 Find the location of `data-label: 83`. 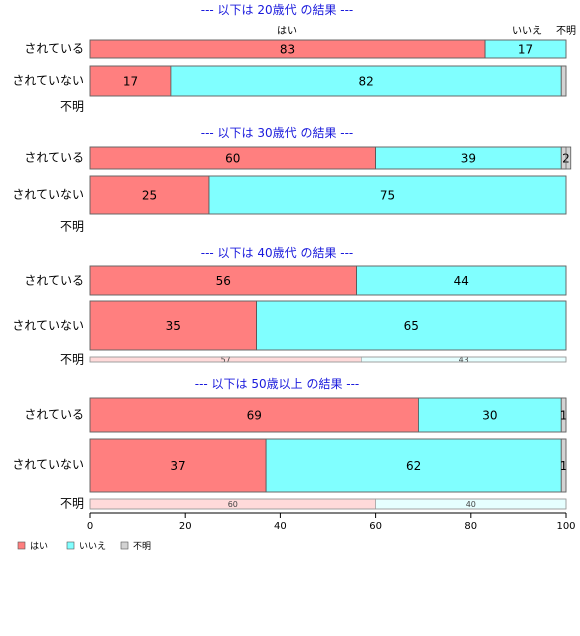

data-label: 83 is located at coordinates (287, 50).